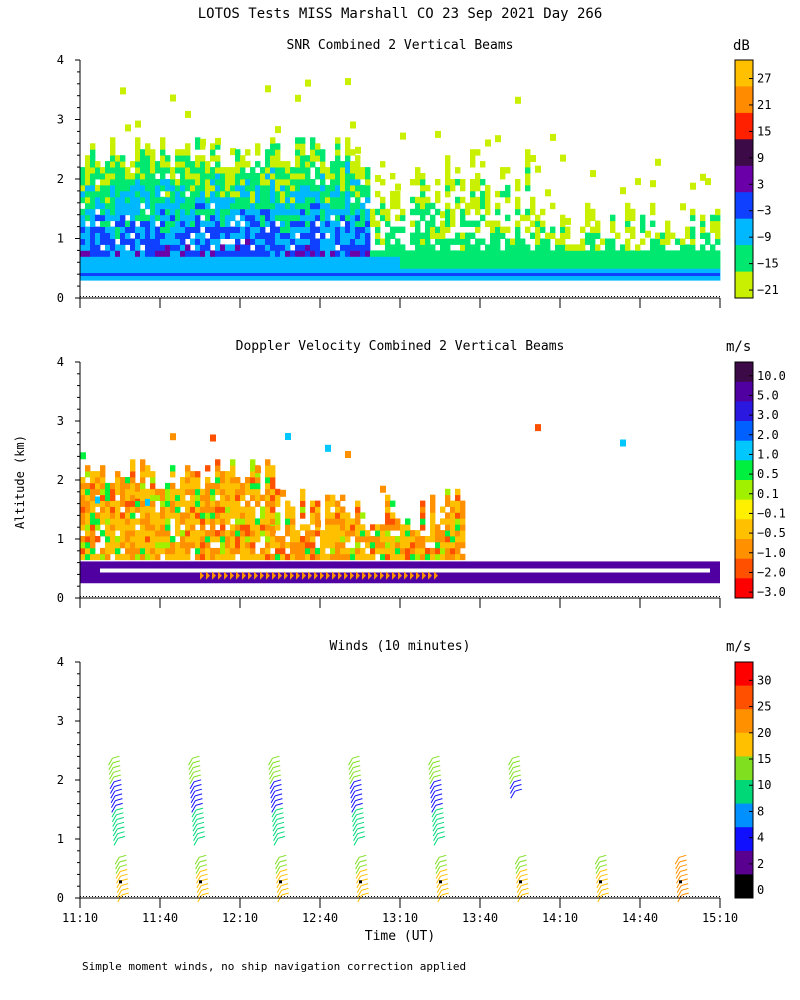  Describe the element at coordinates (560, 918) in the screenshot. I see `x-tick-label: 14:10` at that location.